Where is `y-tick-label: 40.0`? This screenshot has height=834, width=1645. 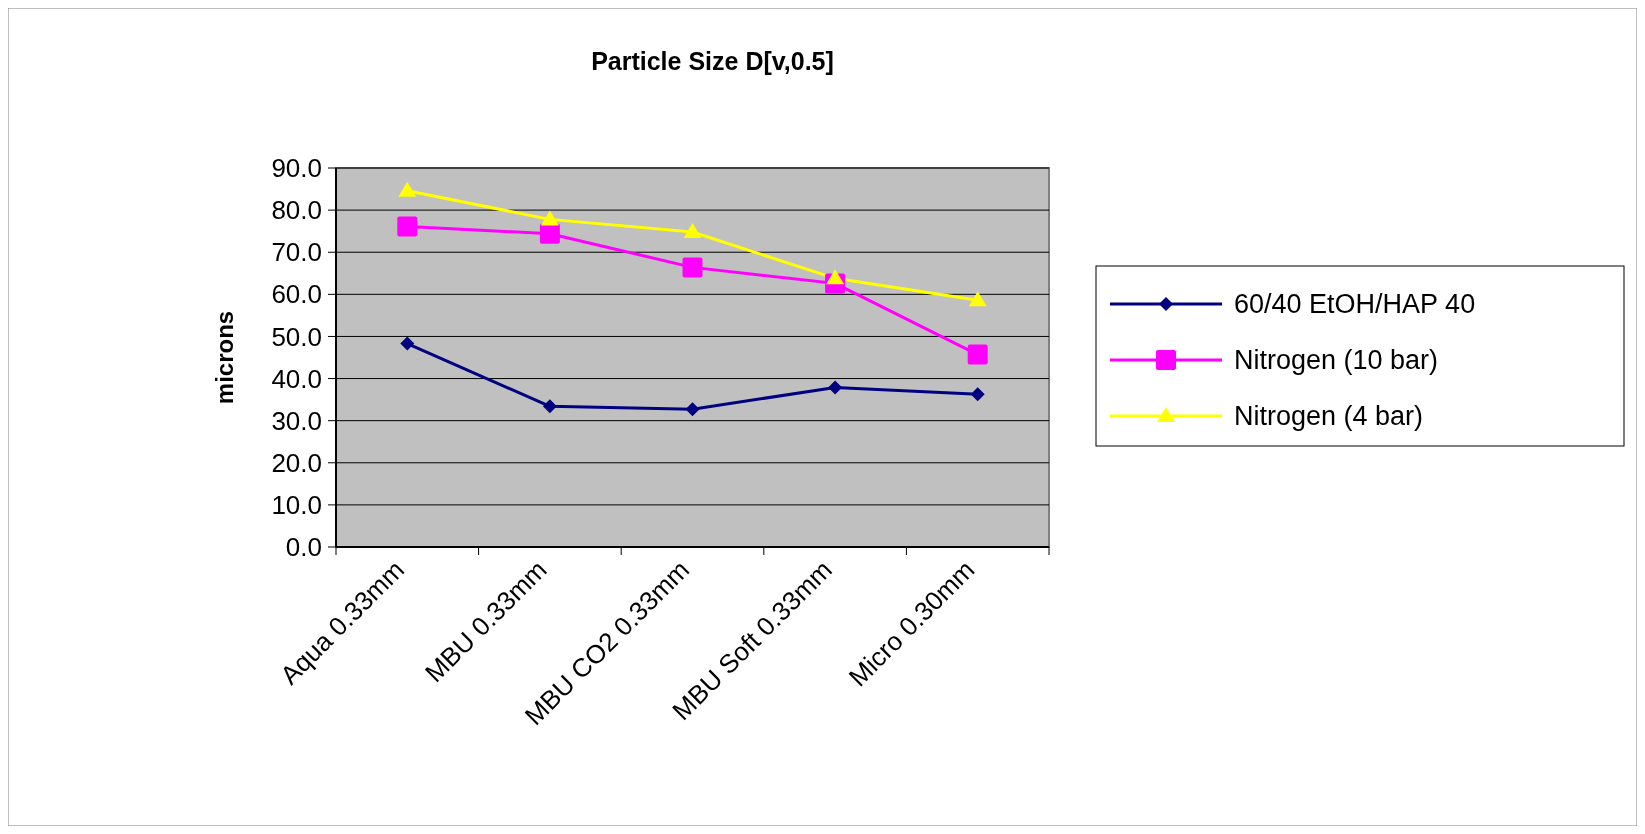
y-tick-label: 40.0 is located at coordinates (296, 378).